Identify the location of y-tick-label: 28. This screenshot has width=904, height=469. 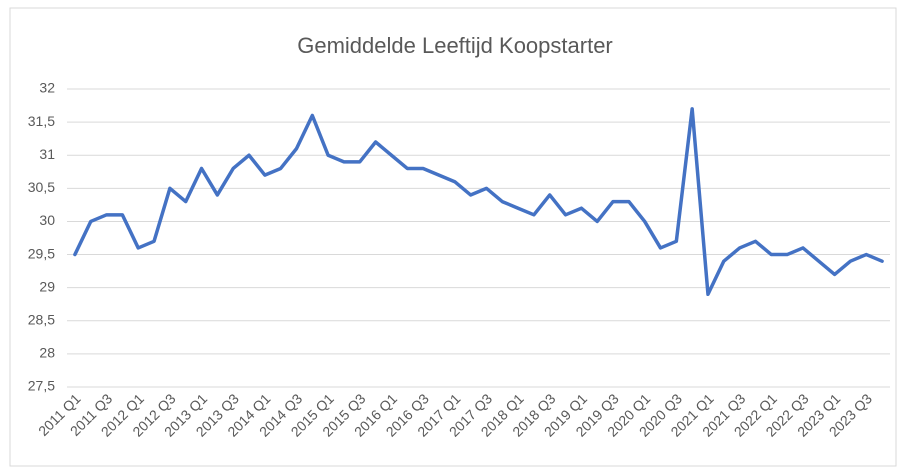
(47, 353).